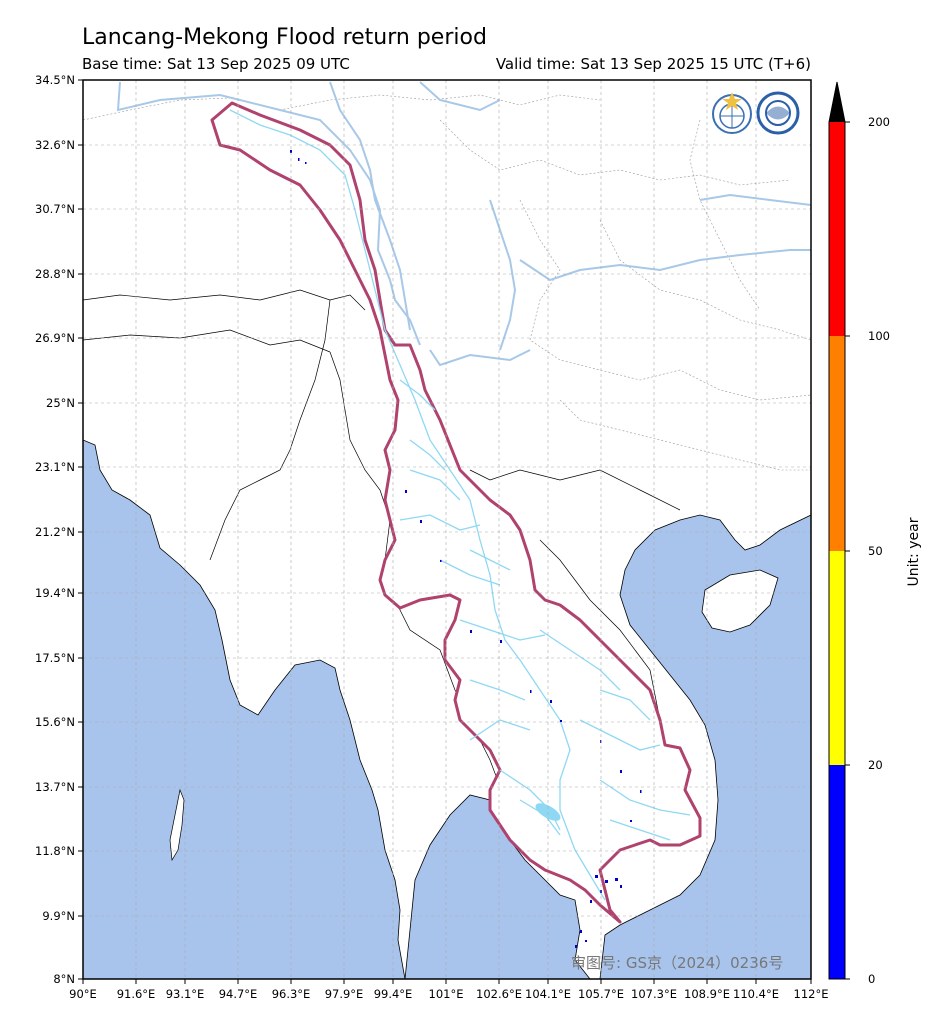 This screenshot has width=952, height=1031. What do you see at coordinates (291, 994) in the screenshot?
I see `lon-label: 96.3°E` at bounding box center [291, 994].